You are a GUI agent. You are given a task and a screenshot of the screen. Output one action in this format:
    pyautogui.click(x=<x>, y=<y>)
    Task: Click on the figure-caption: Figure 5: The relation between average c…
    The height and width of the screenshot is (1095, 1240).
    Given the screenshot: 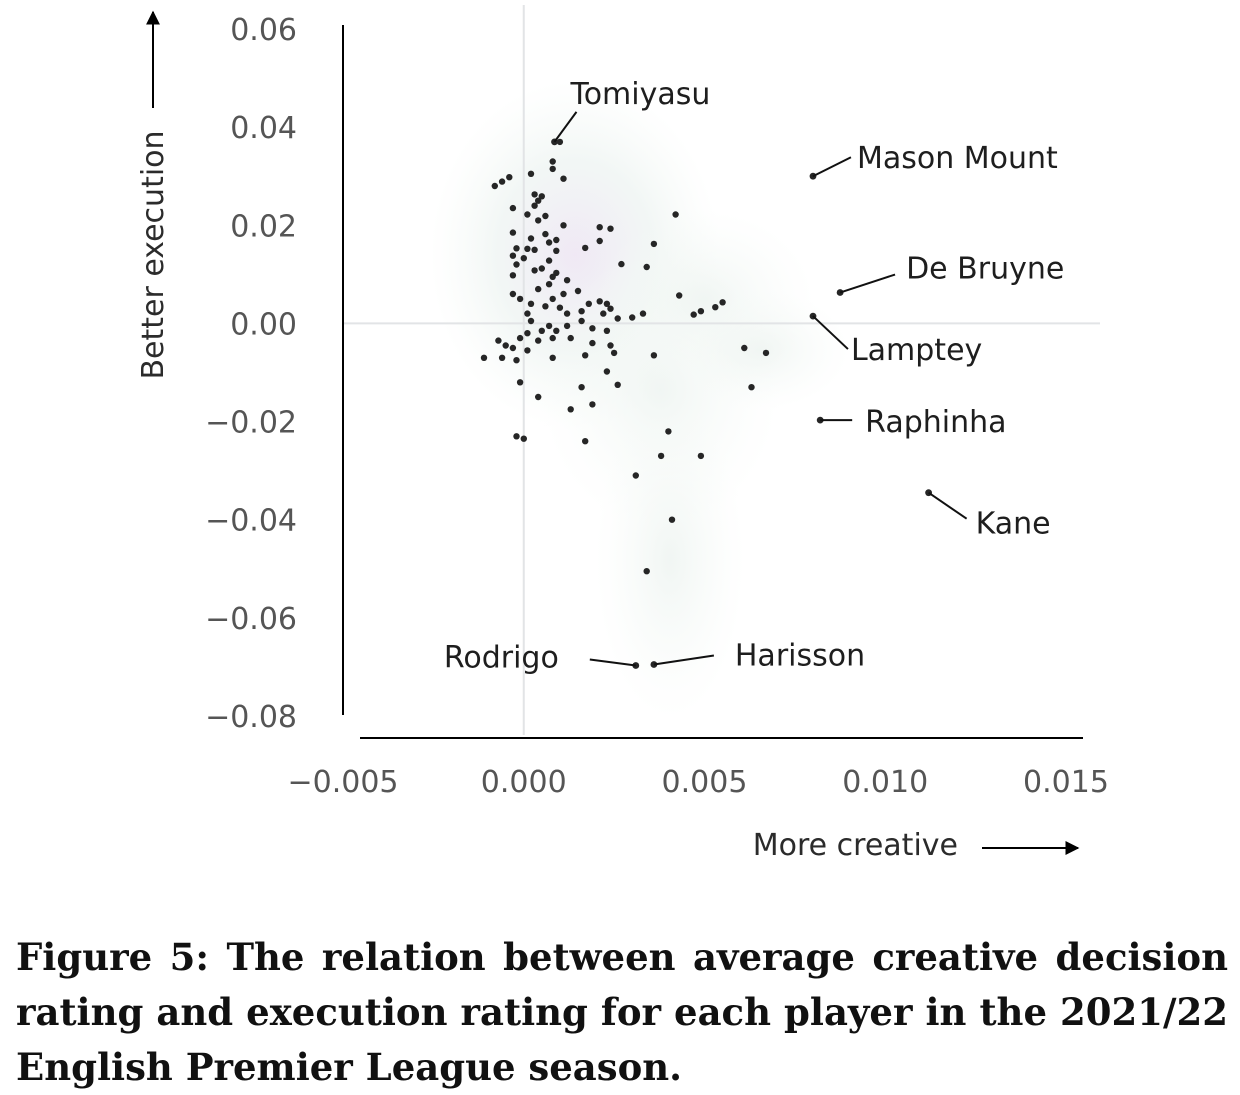 What is the action you would take?
    pyautogui.click(x=622, y=1012)
    